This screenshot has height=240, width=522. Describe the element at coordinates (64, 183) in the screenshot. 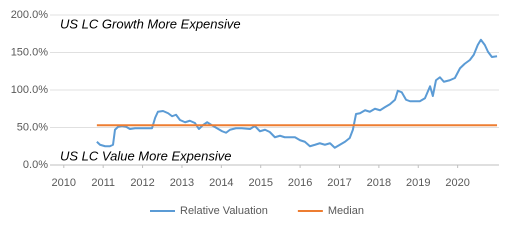

I see `x-tick-label: 2010` at that location.